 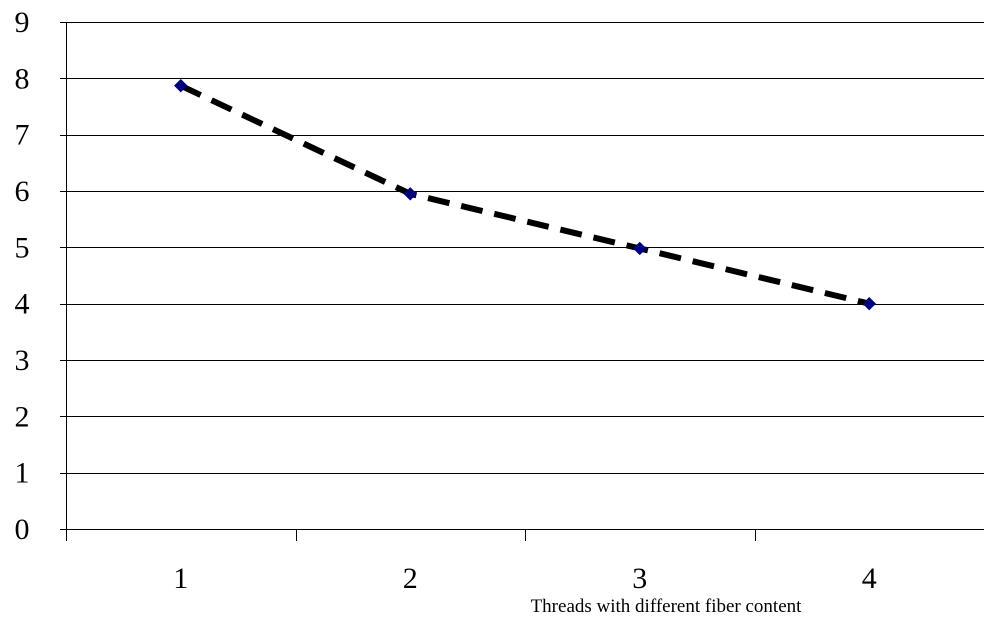 What do you see at coordinates (869, 578) in the screenshot?
I see `x-tick-label: 4` at bounding box center [869, 578].